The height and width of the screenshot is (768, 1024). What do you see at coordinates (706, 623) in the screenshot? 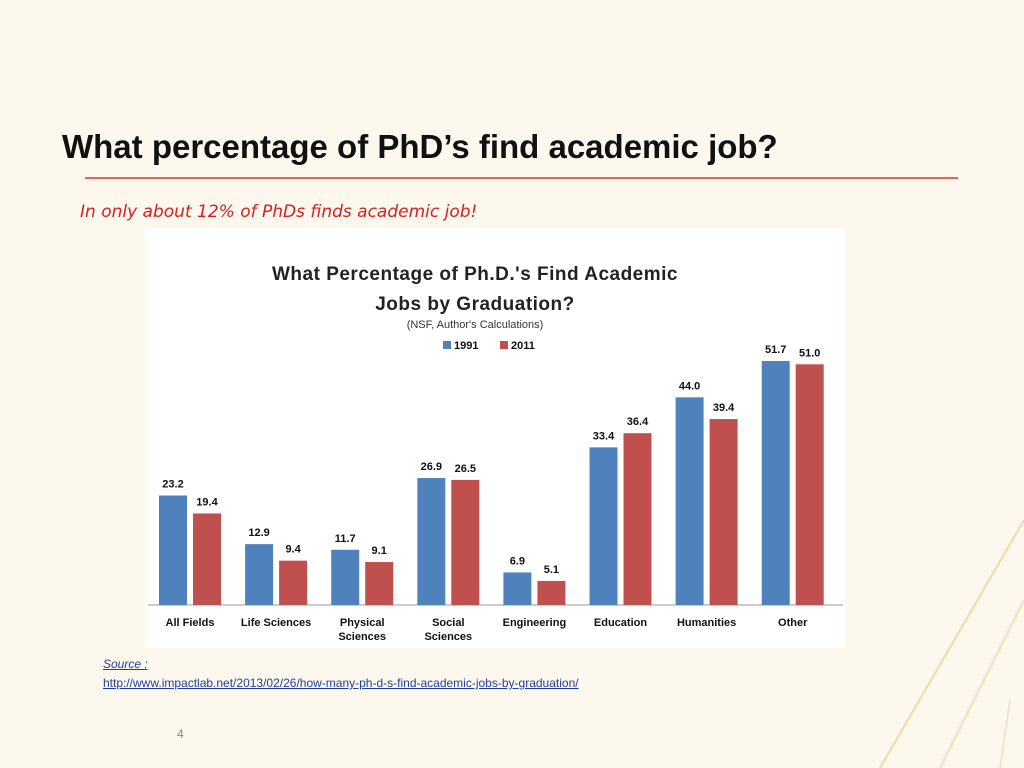
I see `x-tick-label: Humanities` at bounding box center [706, 623].